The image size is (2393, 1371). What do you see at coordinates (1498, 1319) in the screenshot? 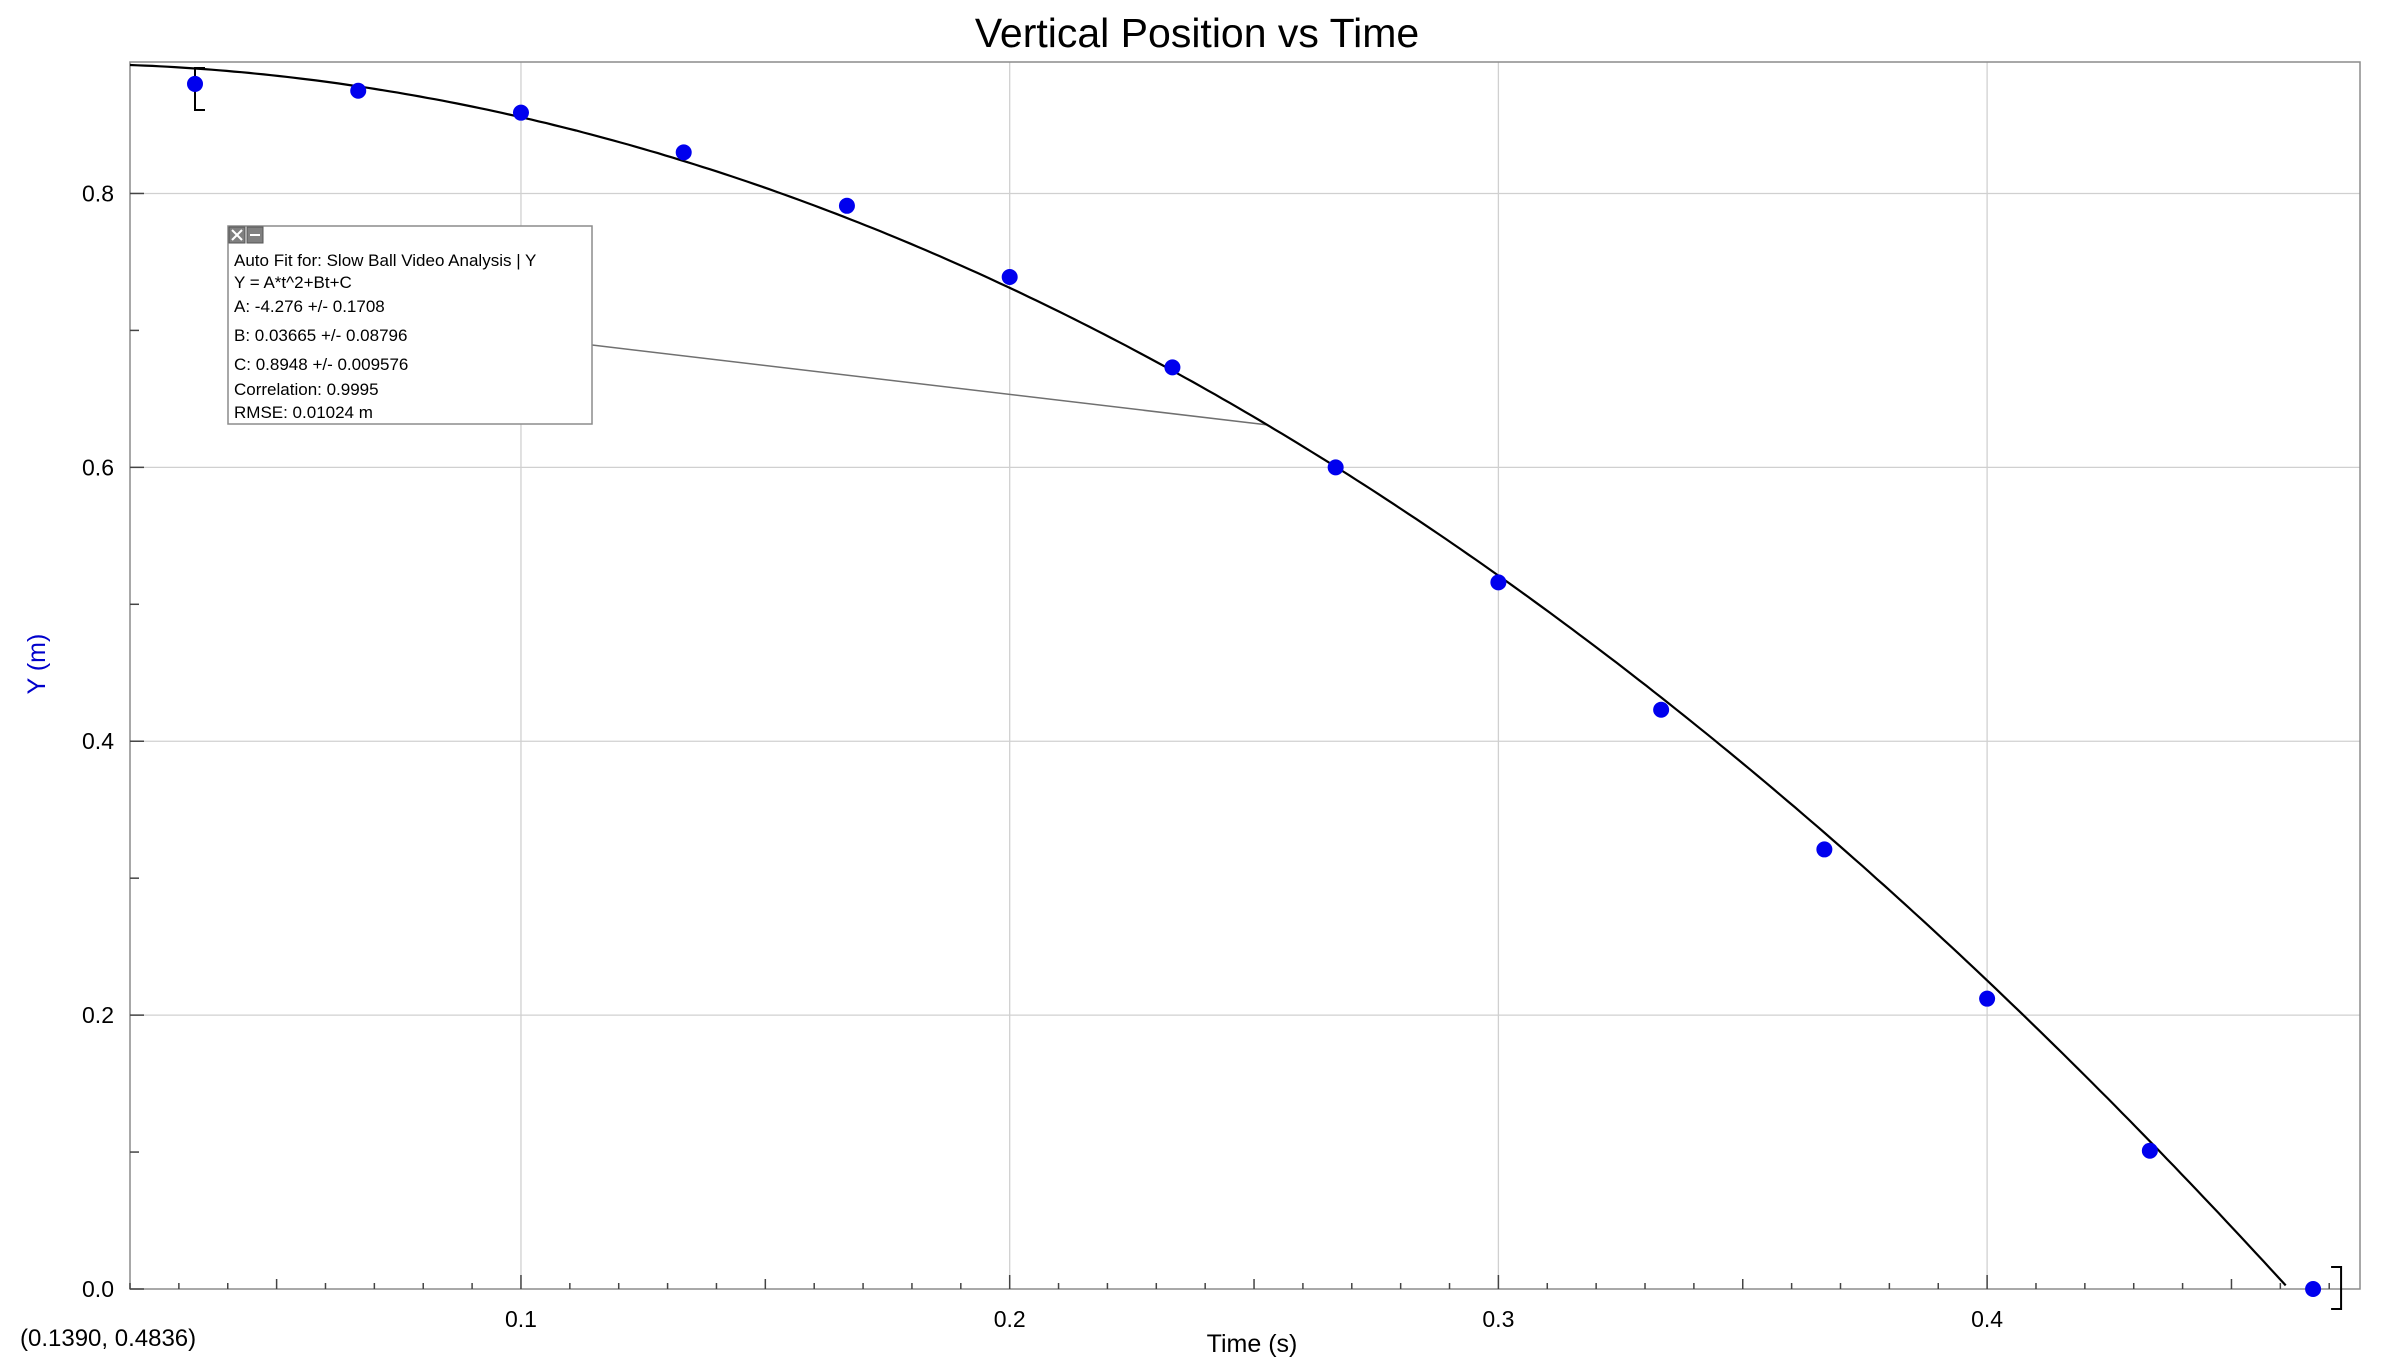
I see `x-tick-label: 0.3` at bounding box center [1498, 1319].